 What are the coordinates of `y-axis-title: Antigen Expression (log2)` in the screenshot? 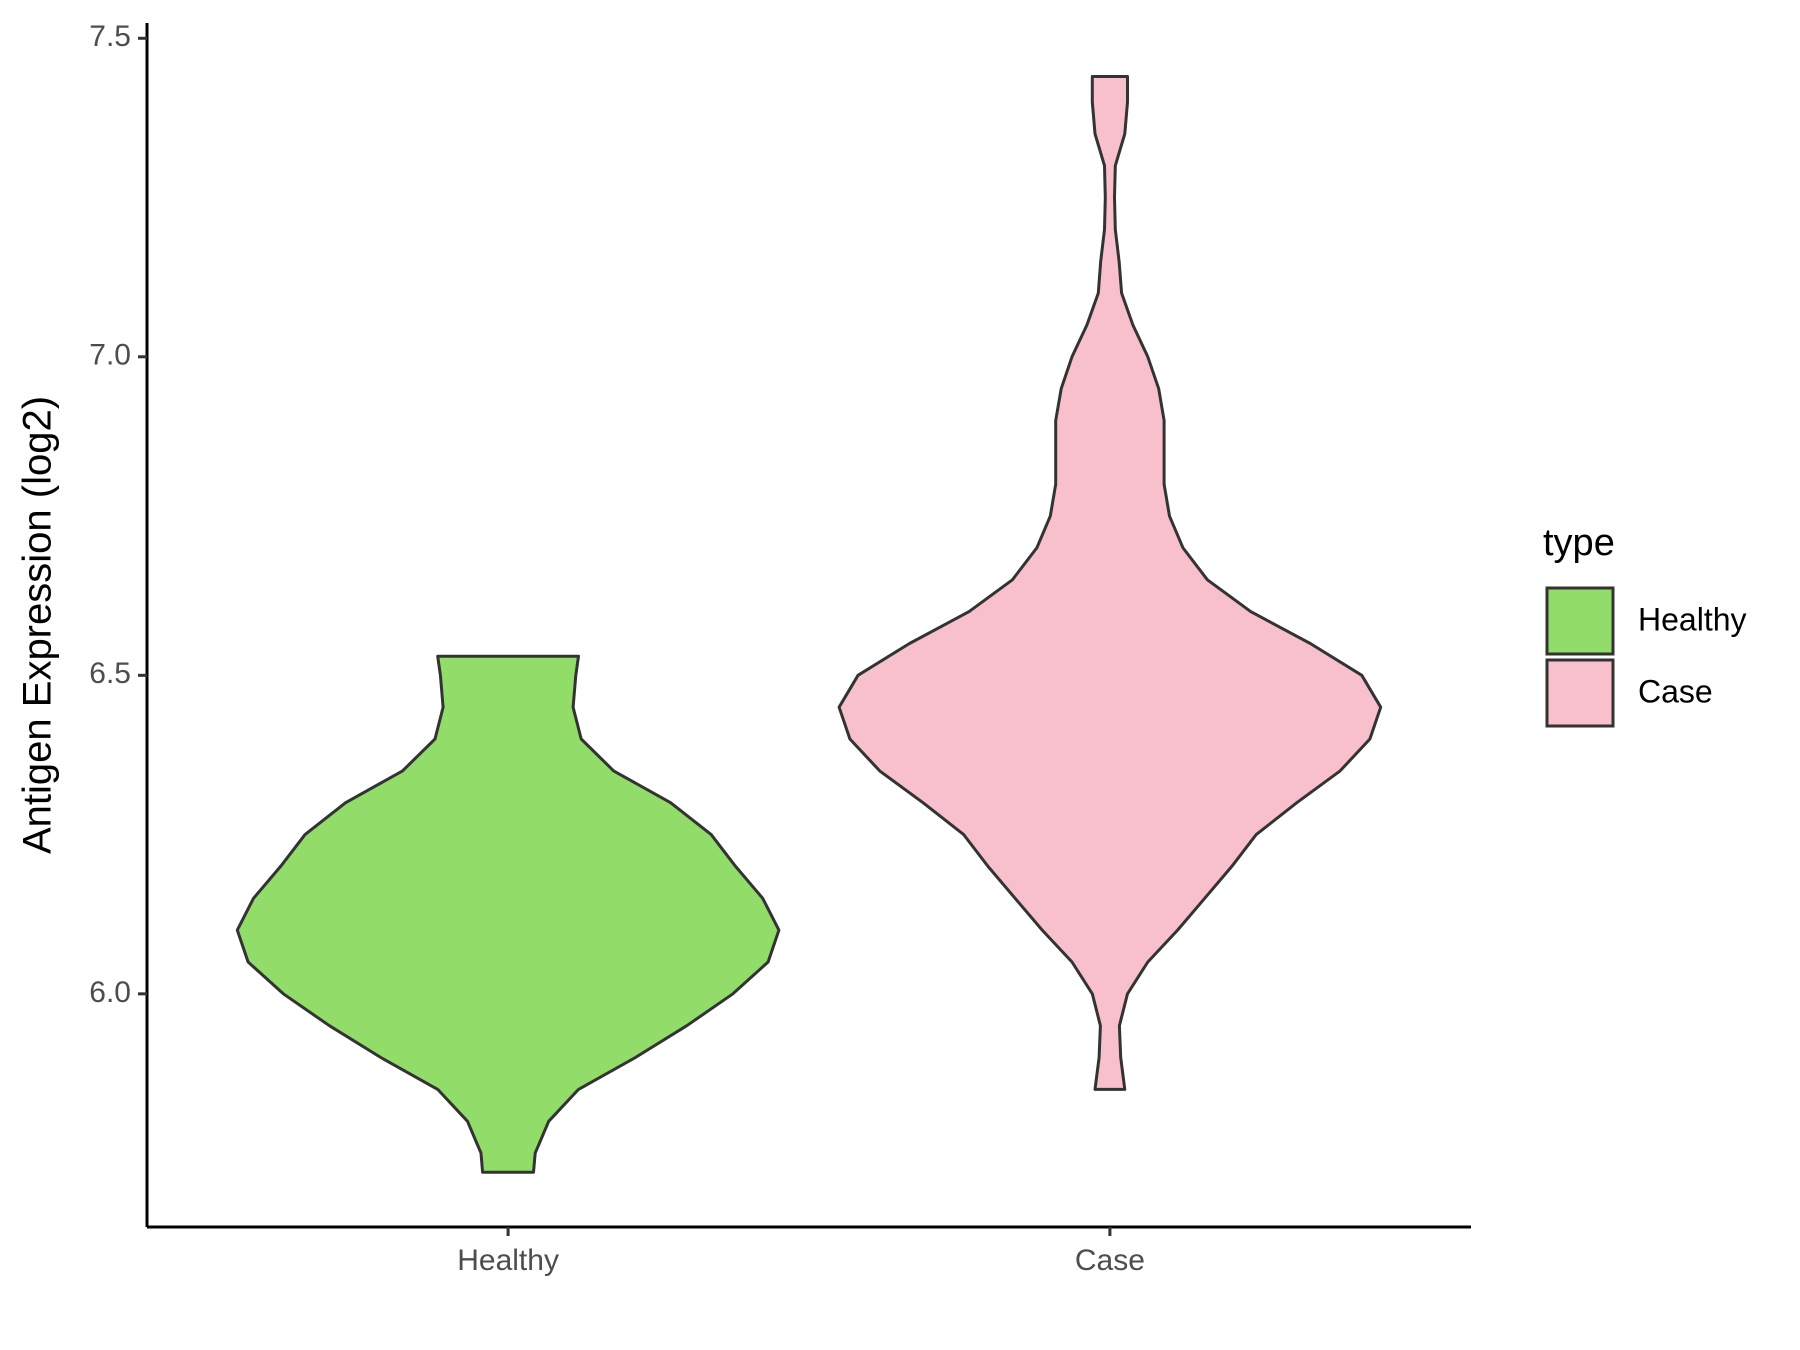 It's located at (38, 625).